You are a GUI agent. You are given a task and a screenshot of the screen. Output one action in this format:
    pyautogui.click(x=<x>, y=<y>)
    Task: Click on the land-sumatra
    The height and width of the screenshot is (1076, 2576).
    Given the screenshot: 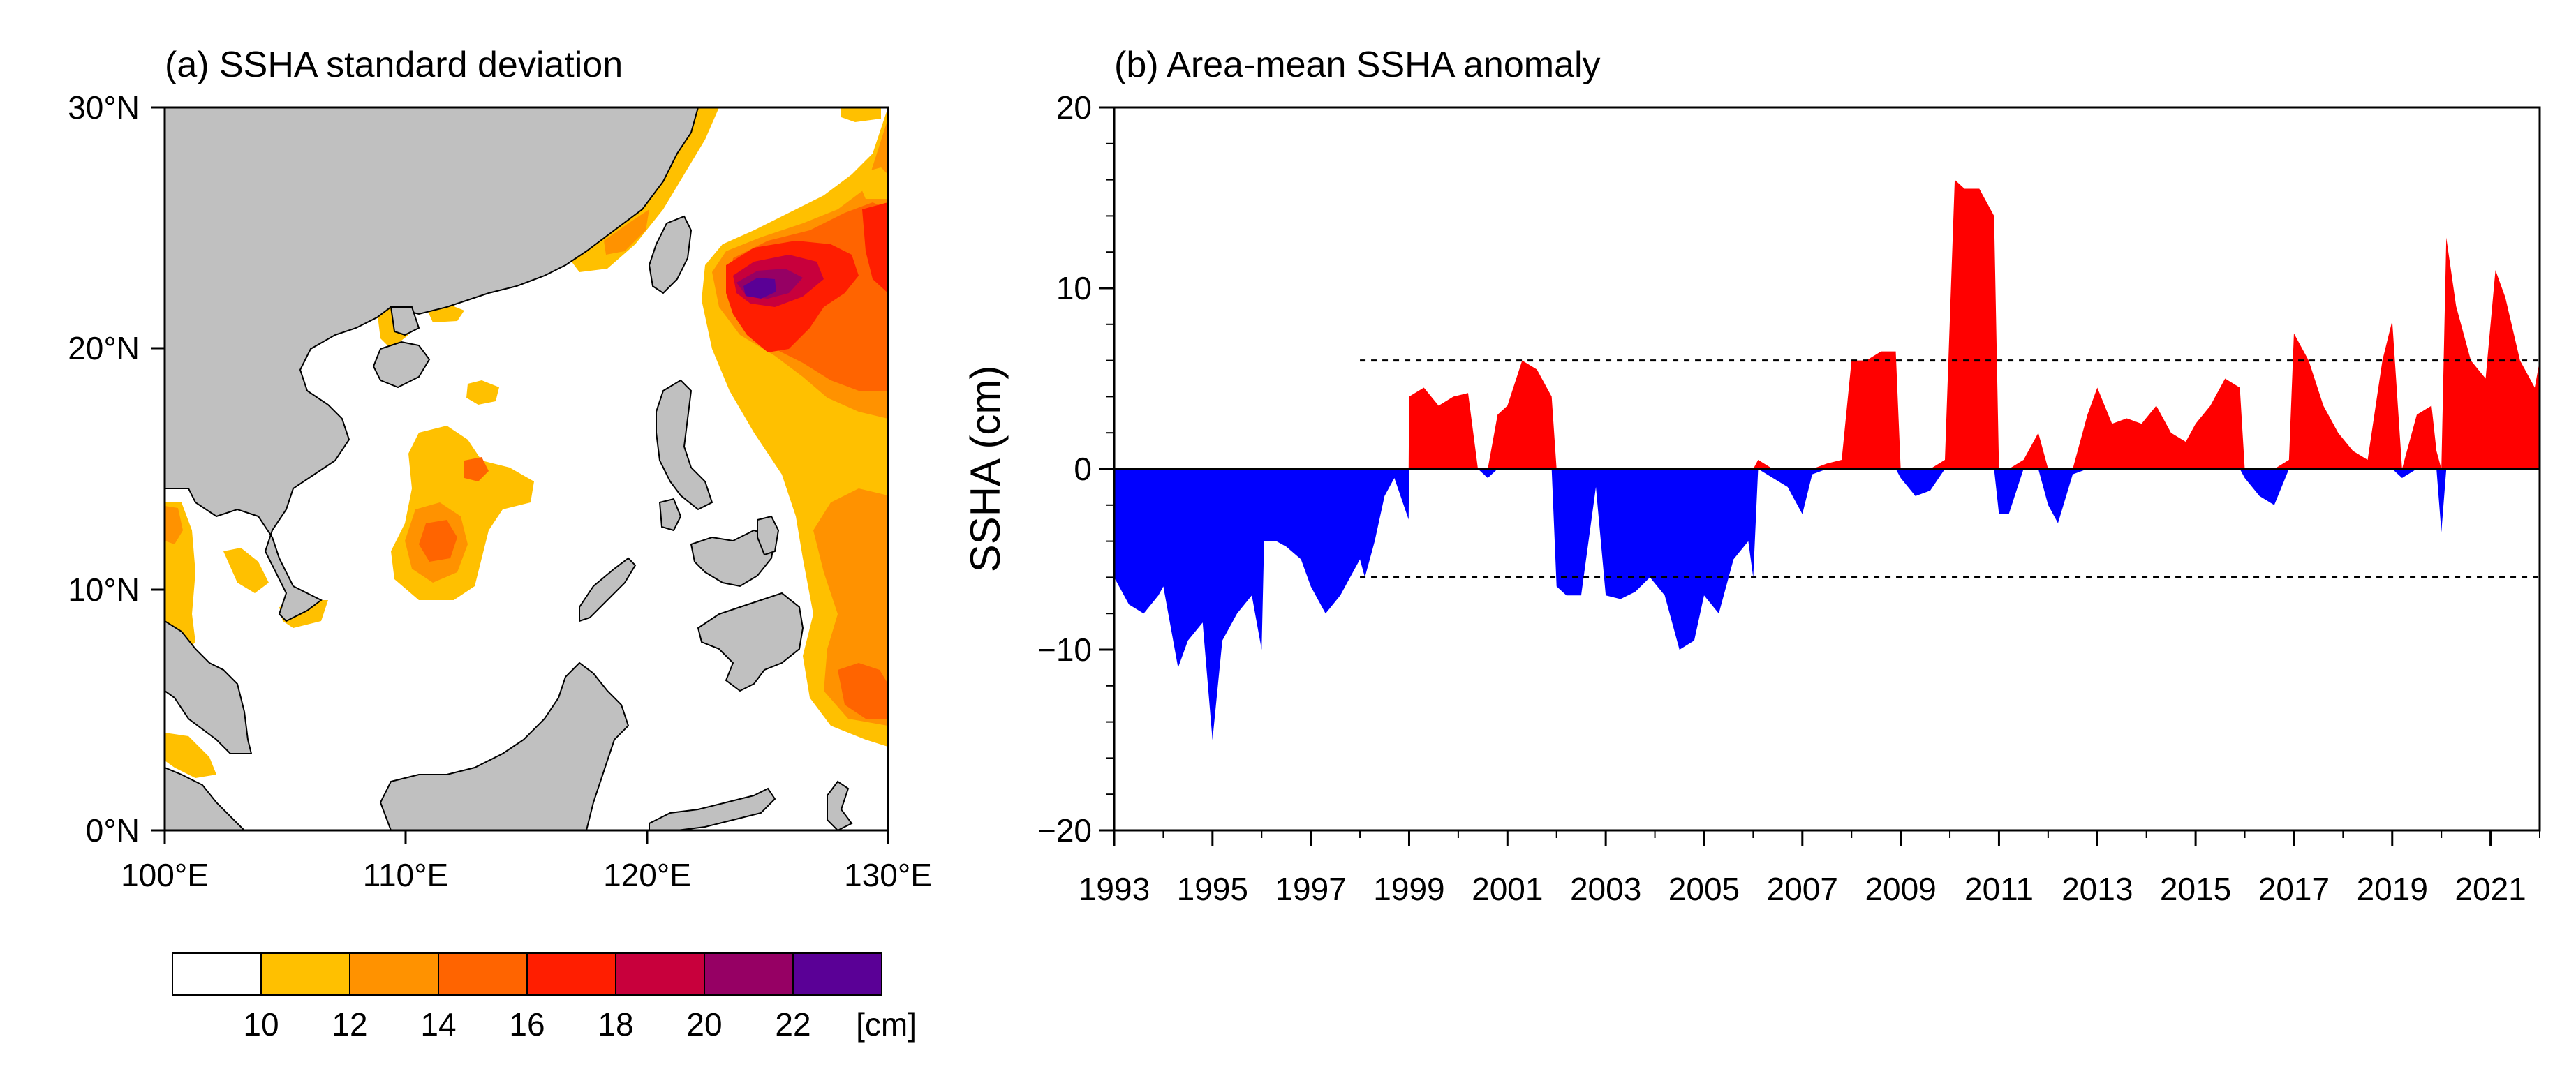 What is the action you would take?
    pyautogui.click(x=205, y=798)
    